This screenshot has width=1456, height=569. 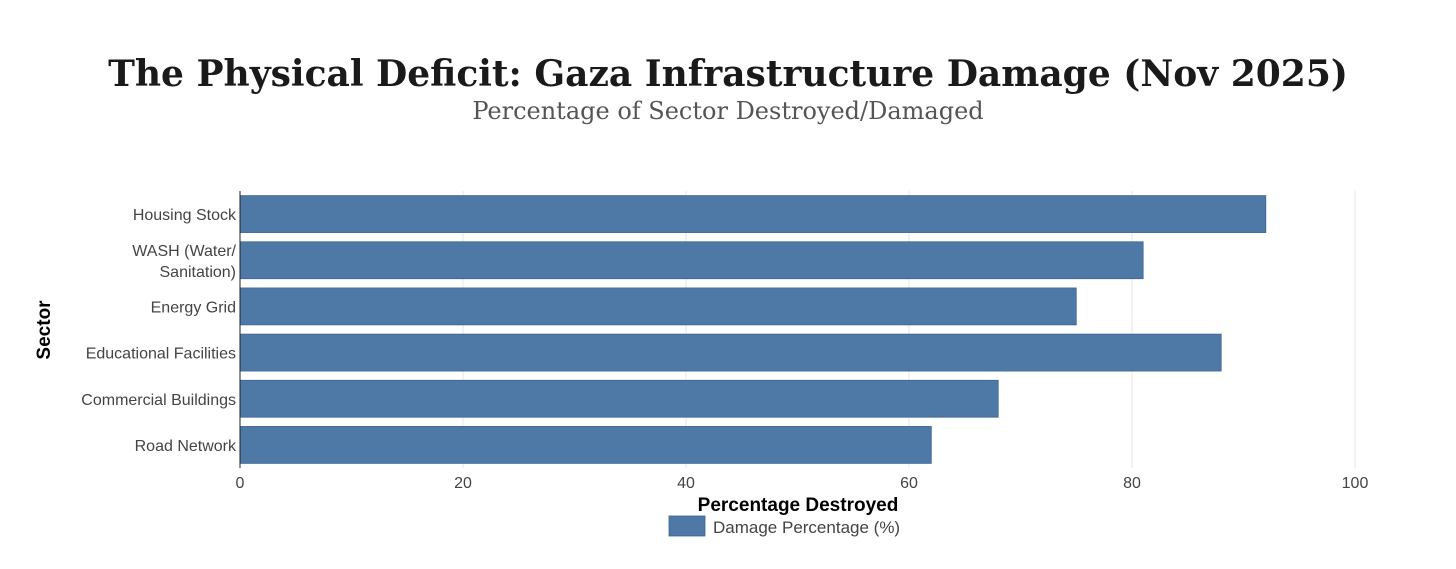 I want to click on x-axis-title: Percentage Destroyed, so click(x=798, y=505).